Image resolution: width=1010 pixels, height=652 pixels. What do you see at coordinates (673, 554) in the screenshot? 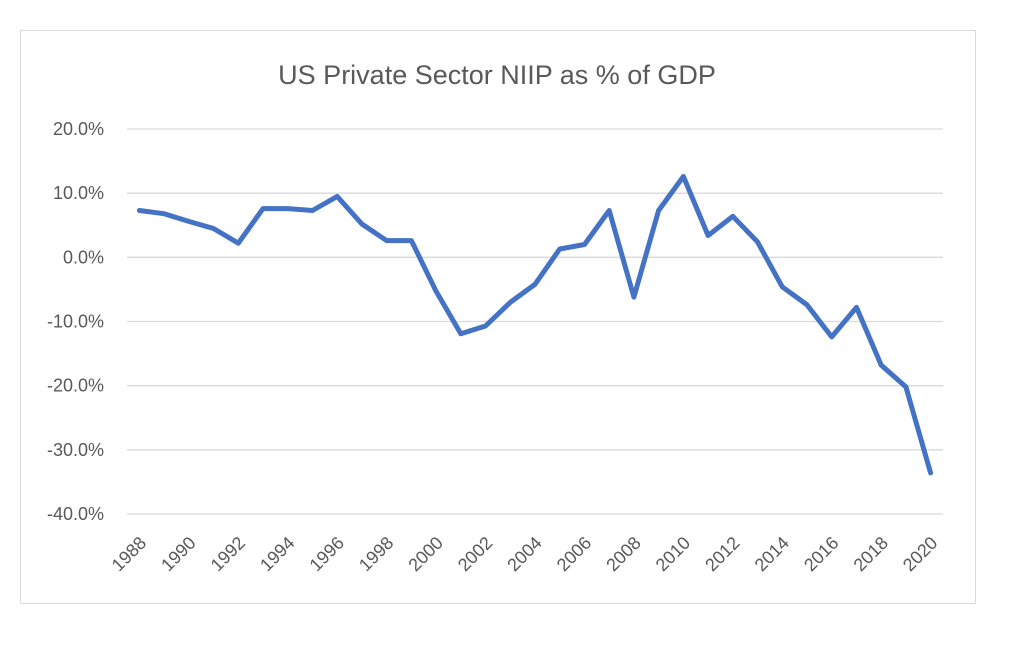
I see `x-tick-label: 2010` at bounding box center [673, 554].